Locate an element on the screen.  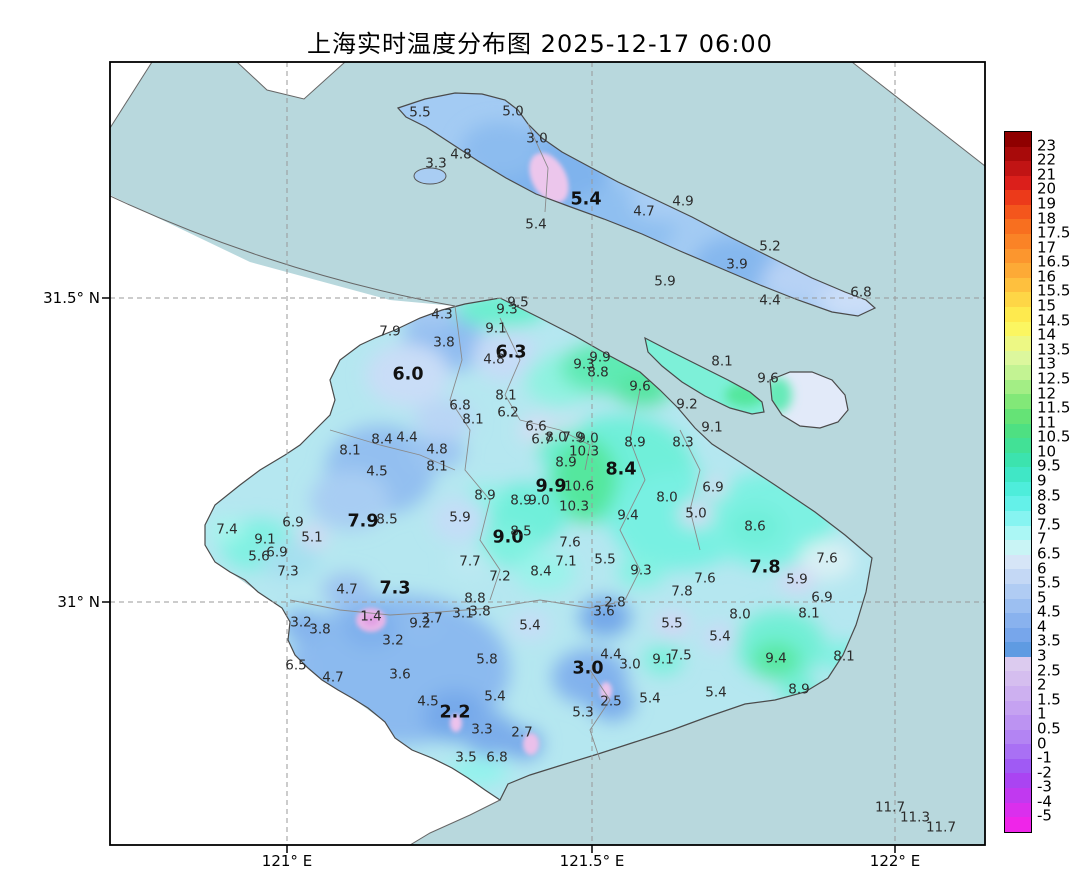
colorbar-tick-label: -3 is located at coordinates (1044, 786).